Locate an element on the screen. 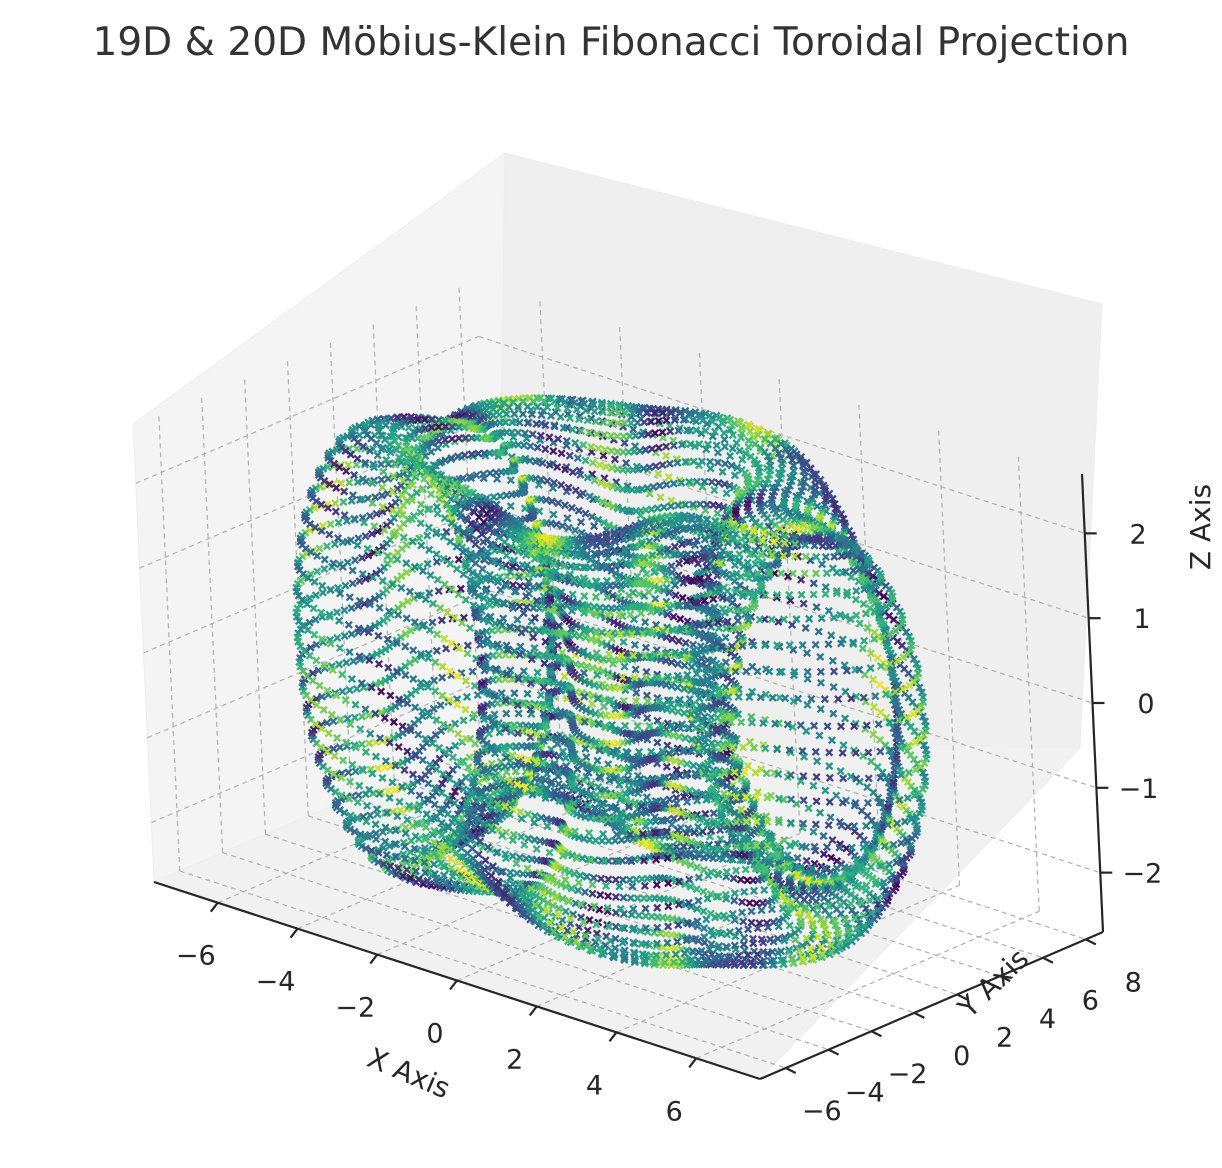 The width and height of the screenshot is (1222, 1168). grid-line-y-floor is located at coordinates (654, 896).